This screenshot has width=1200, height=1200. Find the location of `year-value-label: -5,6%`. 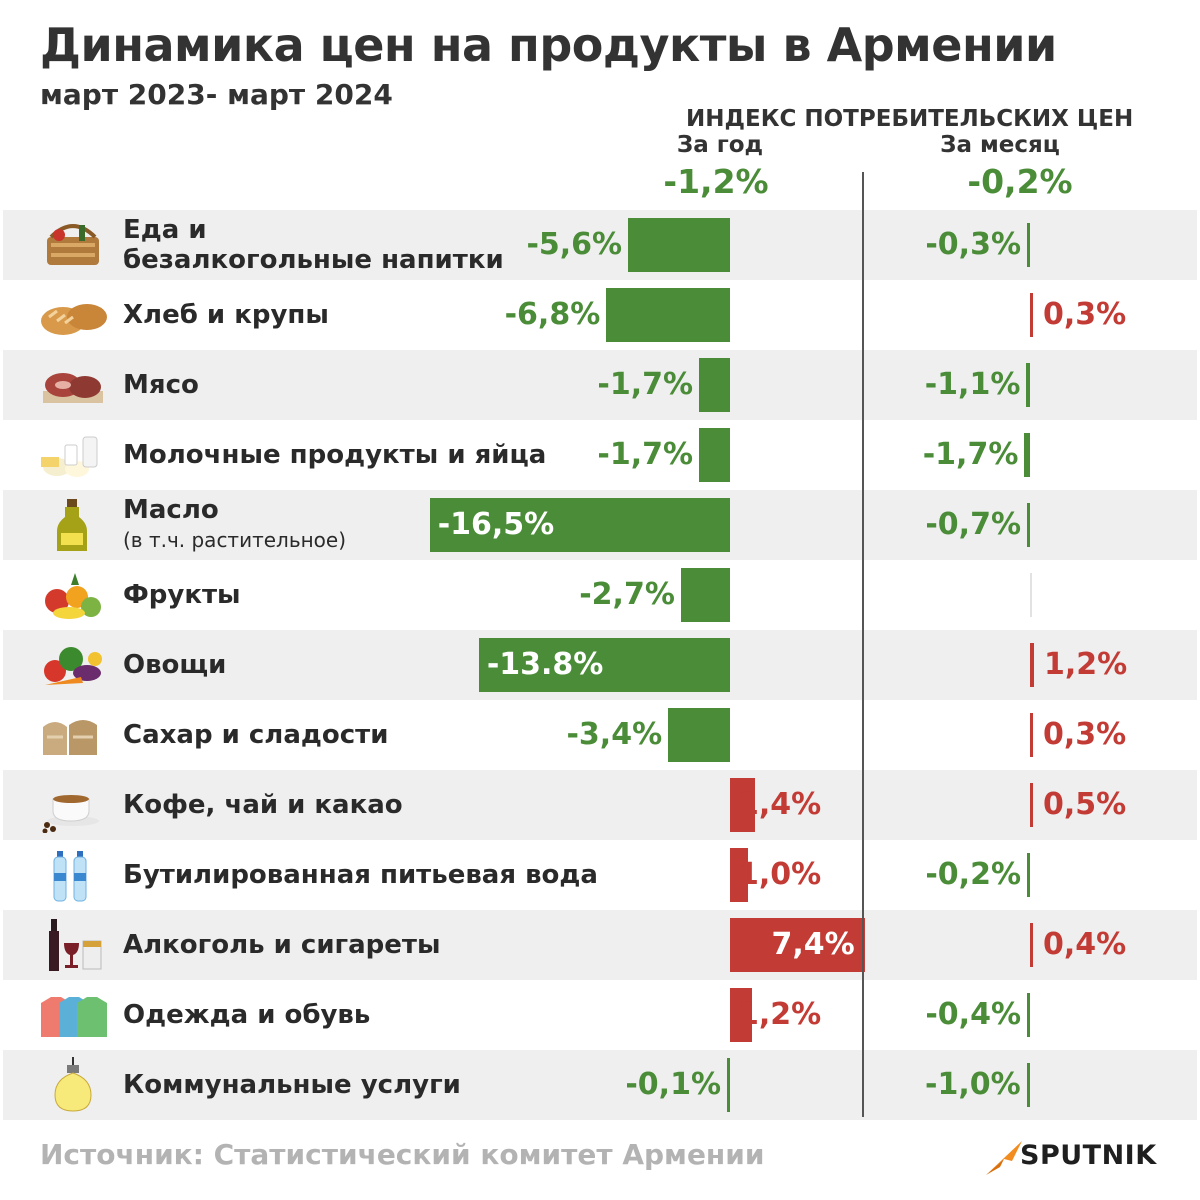

year-value-label: -5,6% is located at coordinates (574, 244).